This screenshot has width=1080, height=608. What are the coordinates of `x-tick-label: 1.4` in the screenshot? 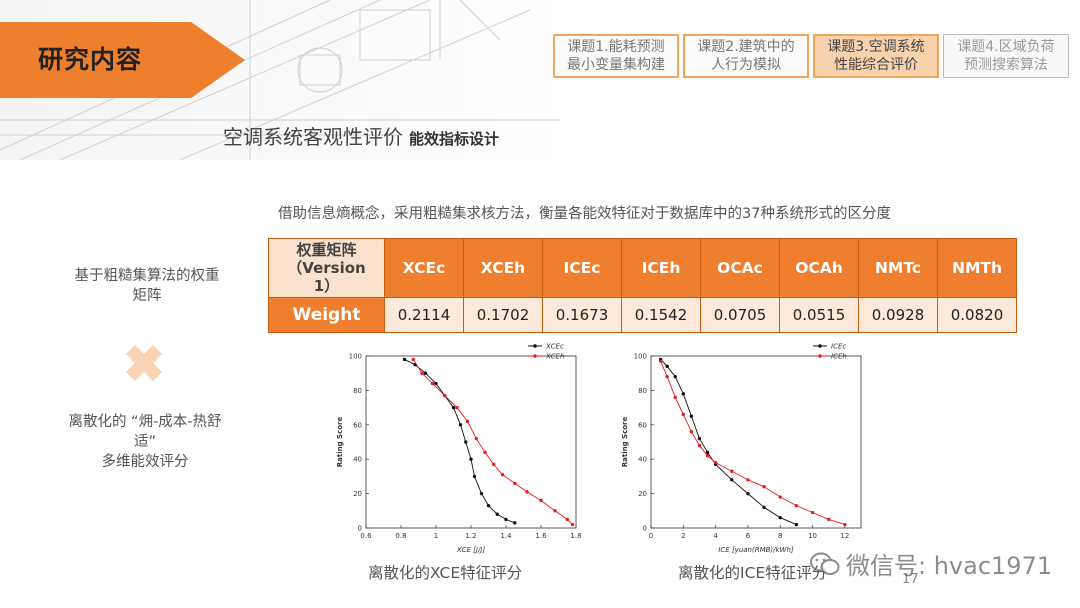 It's located at (506, 536).